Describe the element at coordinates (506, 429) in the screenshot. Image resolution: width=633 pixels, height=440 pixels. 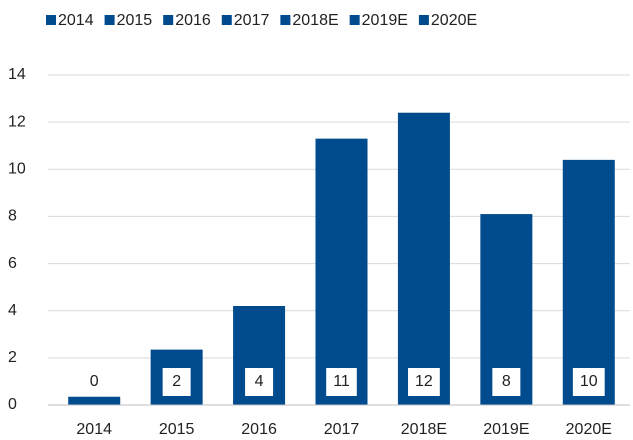
I see `x-tick-label: 2019E` at that location.